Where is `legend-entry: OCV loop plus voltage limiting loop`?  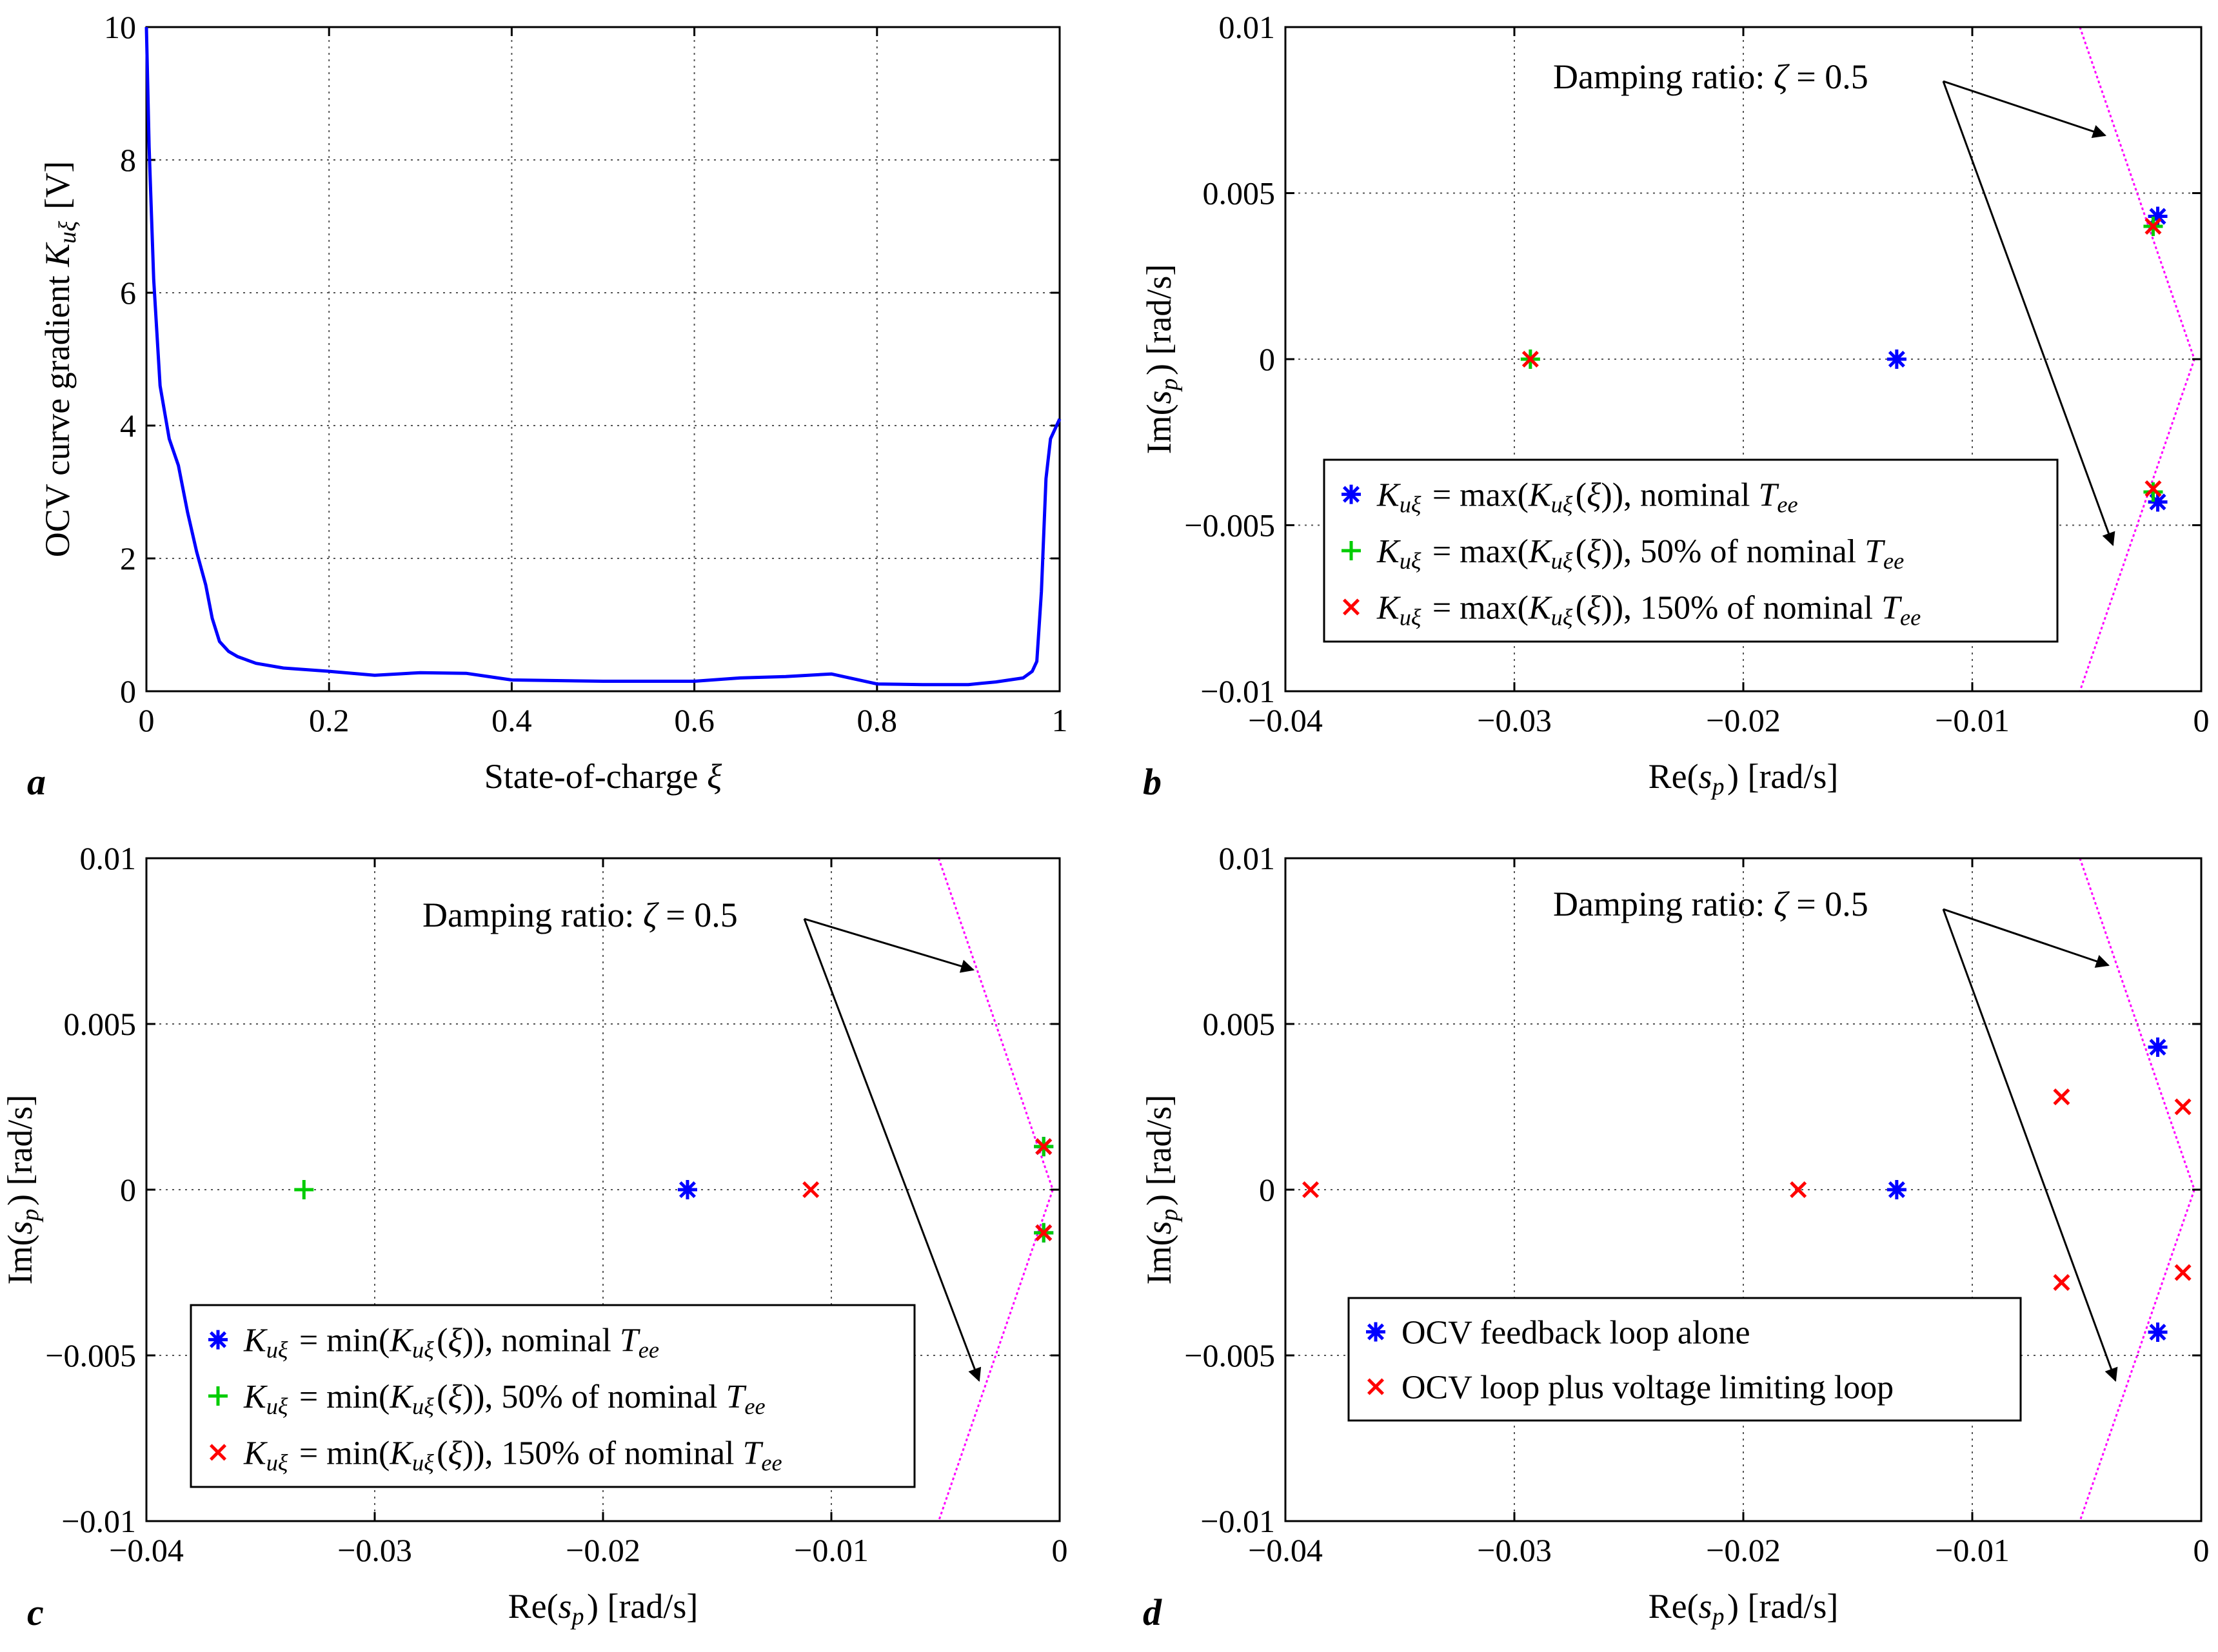 legend-entry: OCV loop plus voltage limiting loop is located at coordinates (1647, 1388).